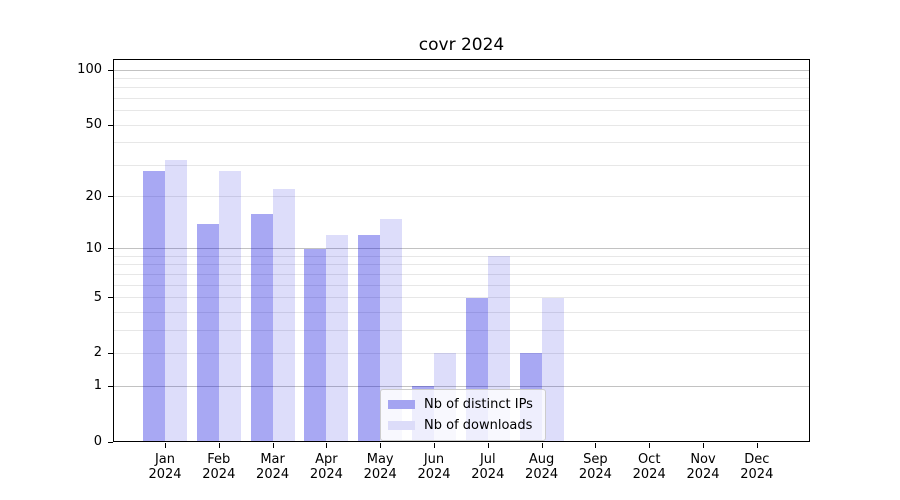 Image resolution: width=900 pixels, height=500 pixels. I want to click on bar-downloads-may-2024, so click(391, 330).